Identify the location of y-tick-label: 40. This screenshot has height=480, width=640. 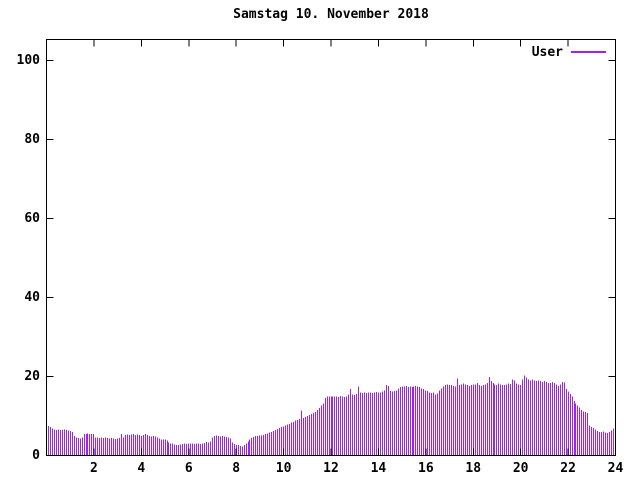
(32, 297).